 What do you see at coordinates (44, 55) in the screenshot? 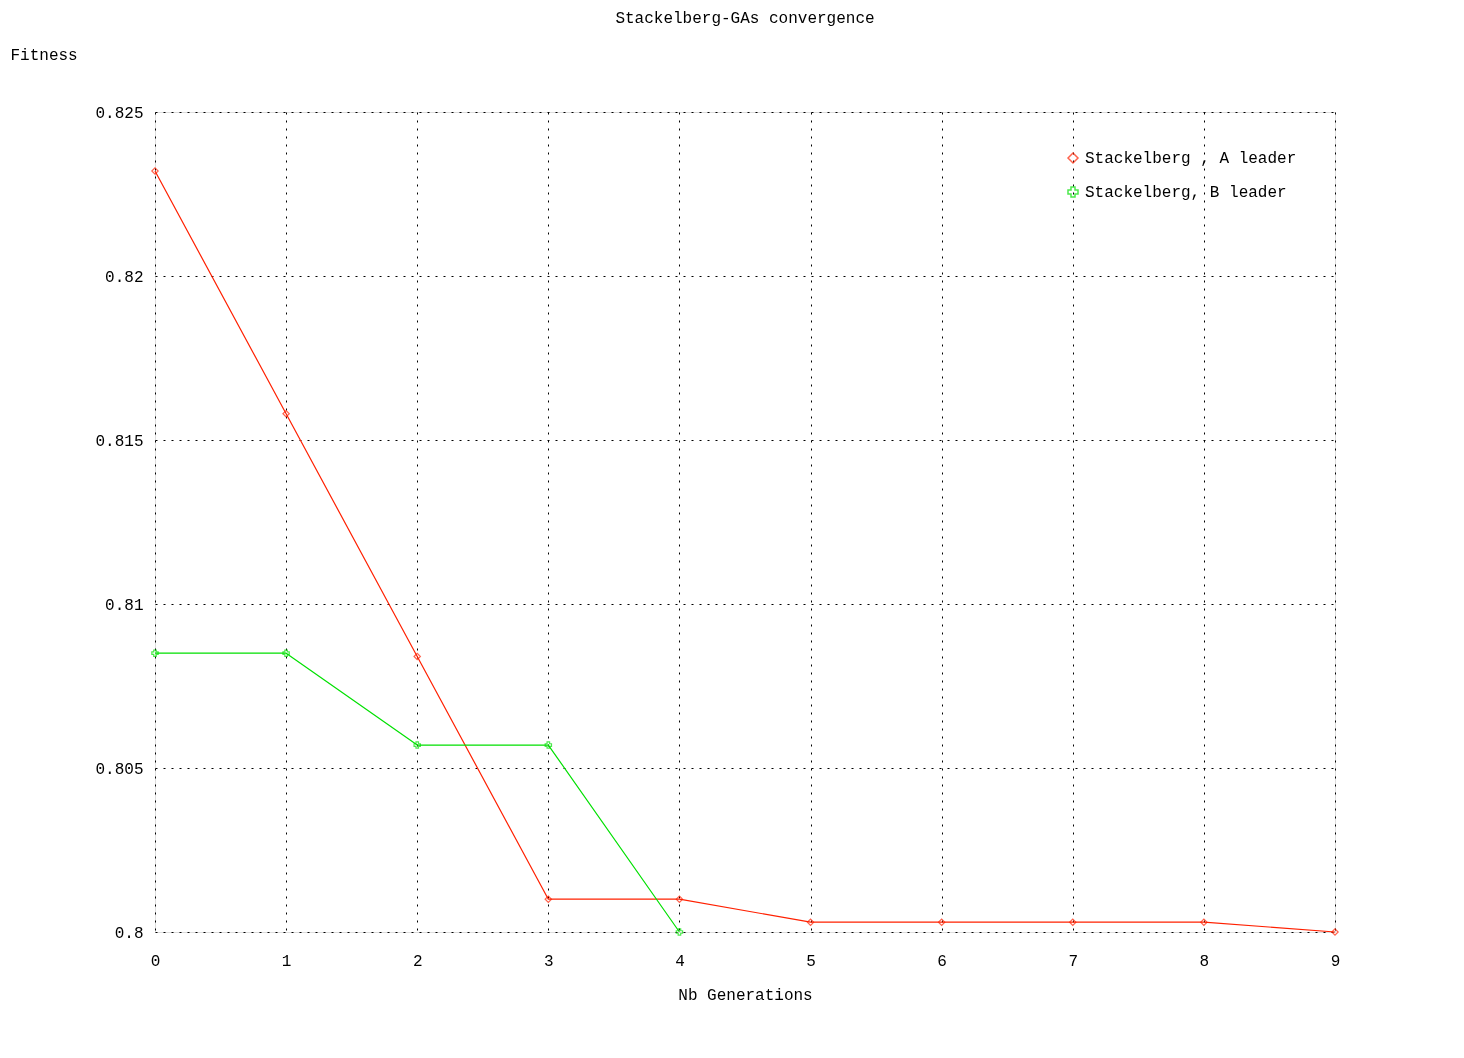
I see `y-axis-title: Fitness` at bounding box center [44, 55].